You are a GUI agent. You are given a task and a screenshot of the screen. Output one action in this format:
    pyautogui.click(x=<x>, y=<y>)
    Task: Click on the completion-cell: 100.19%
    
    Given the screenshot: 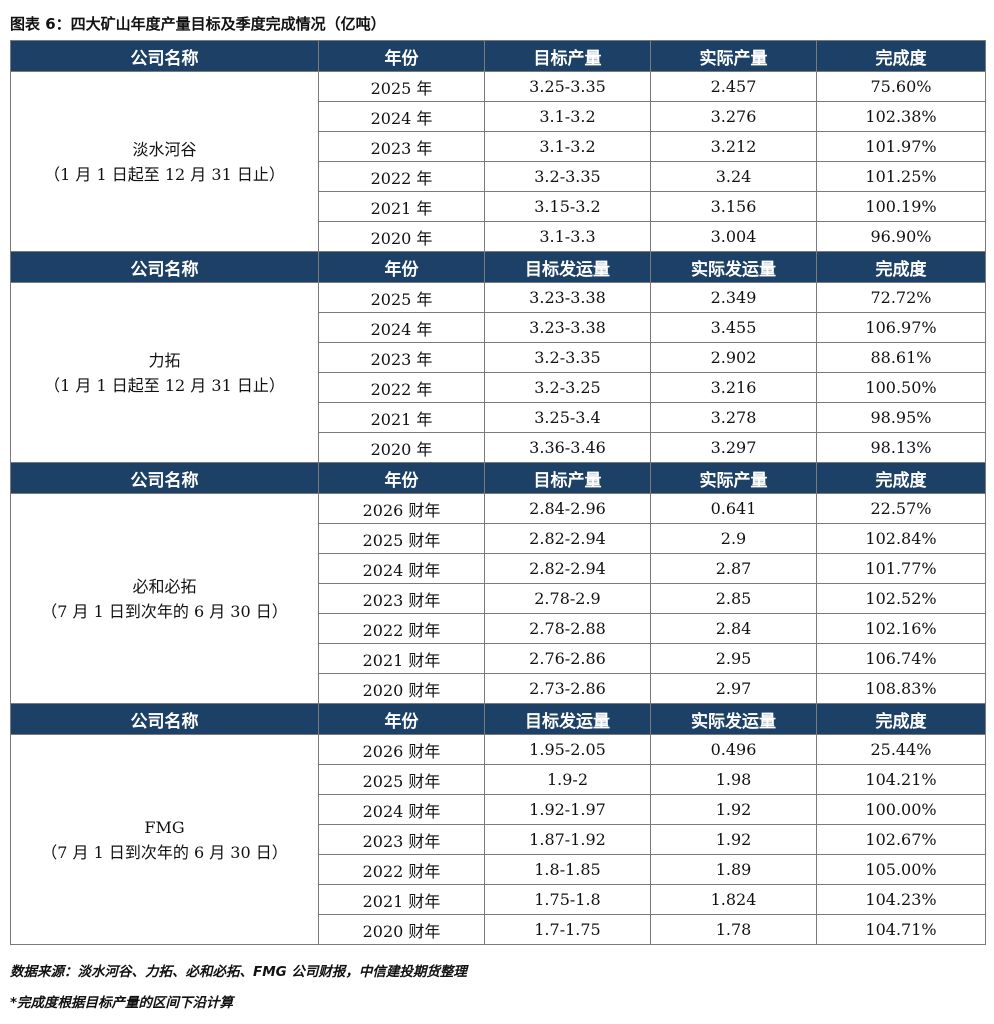 What is the action you would take?
    pyautogui.click(x=901, y=206)
    